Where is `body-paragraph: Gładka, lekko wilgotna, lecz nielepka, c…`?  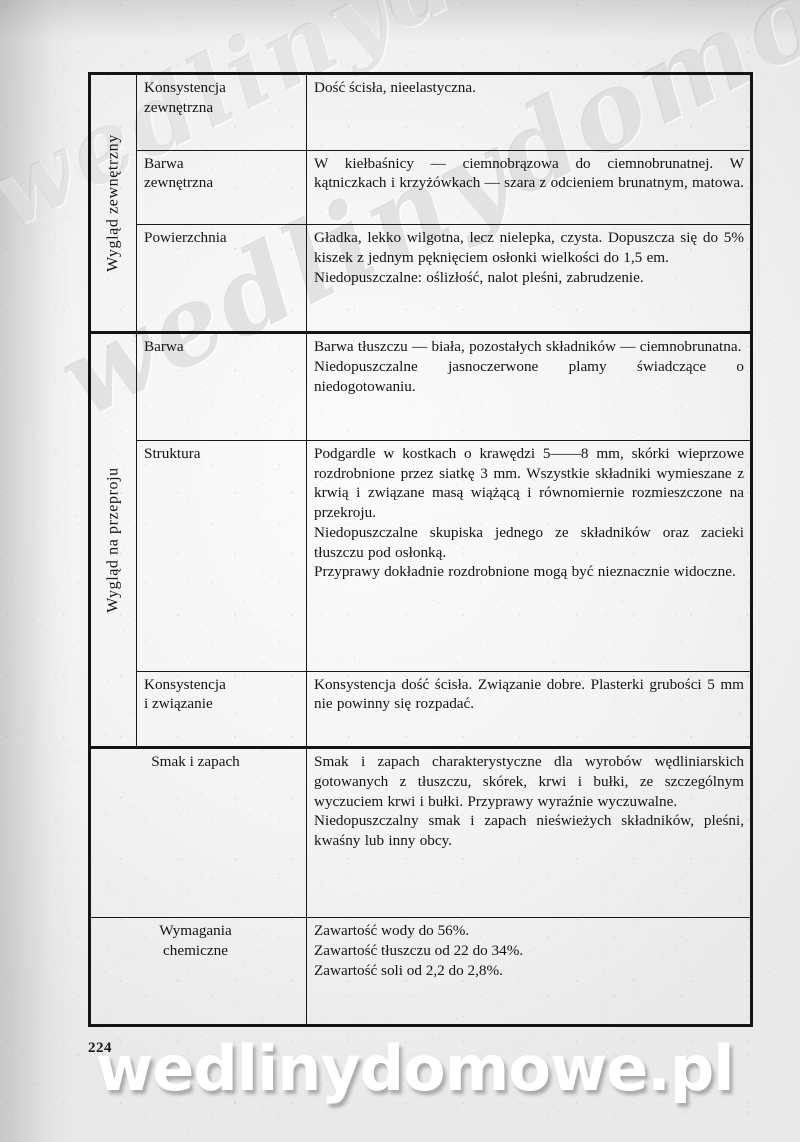
body-paragraph: Gładka, lekko wilgotna, lecz nielepka, c… is located at coordinates (529, 248).